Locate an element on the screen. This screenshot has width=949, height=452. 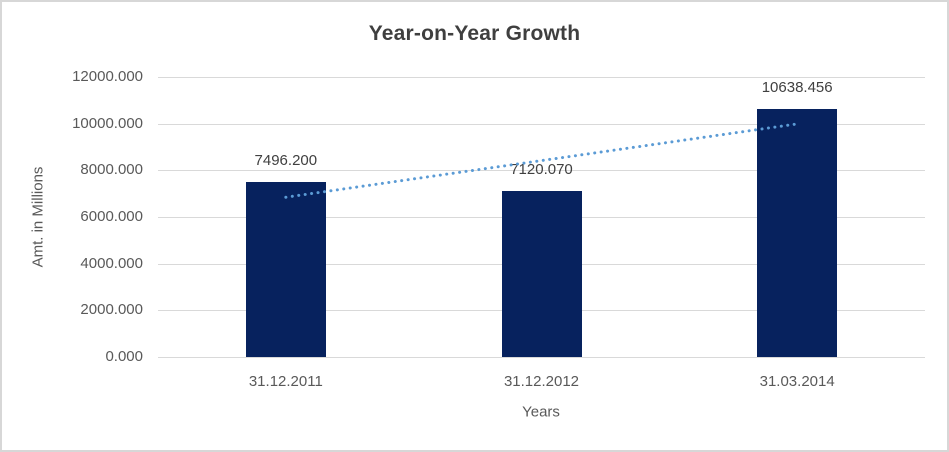
y-axis-title: Amt. in Millions is located at coordinates (38, 217).